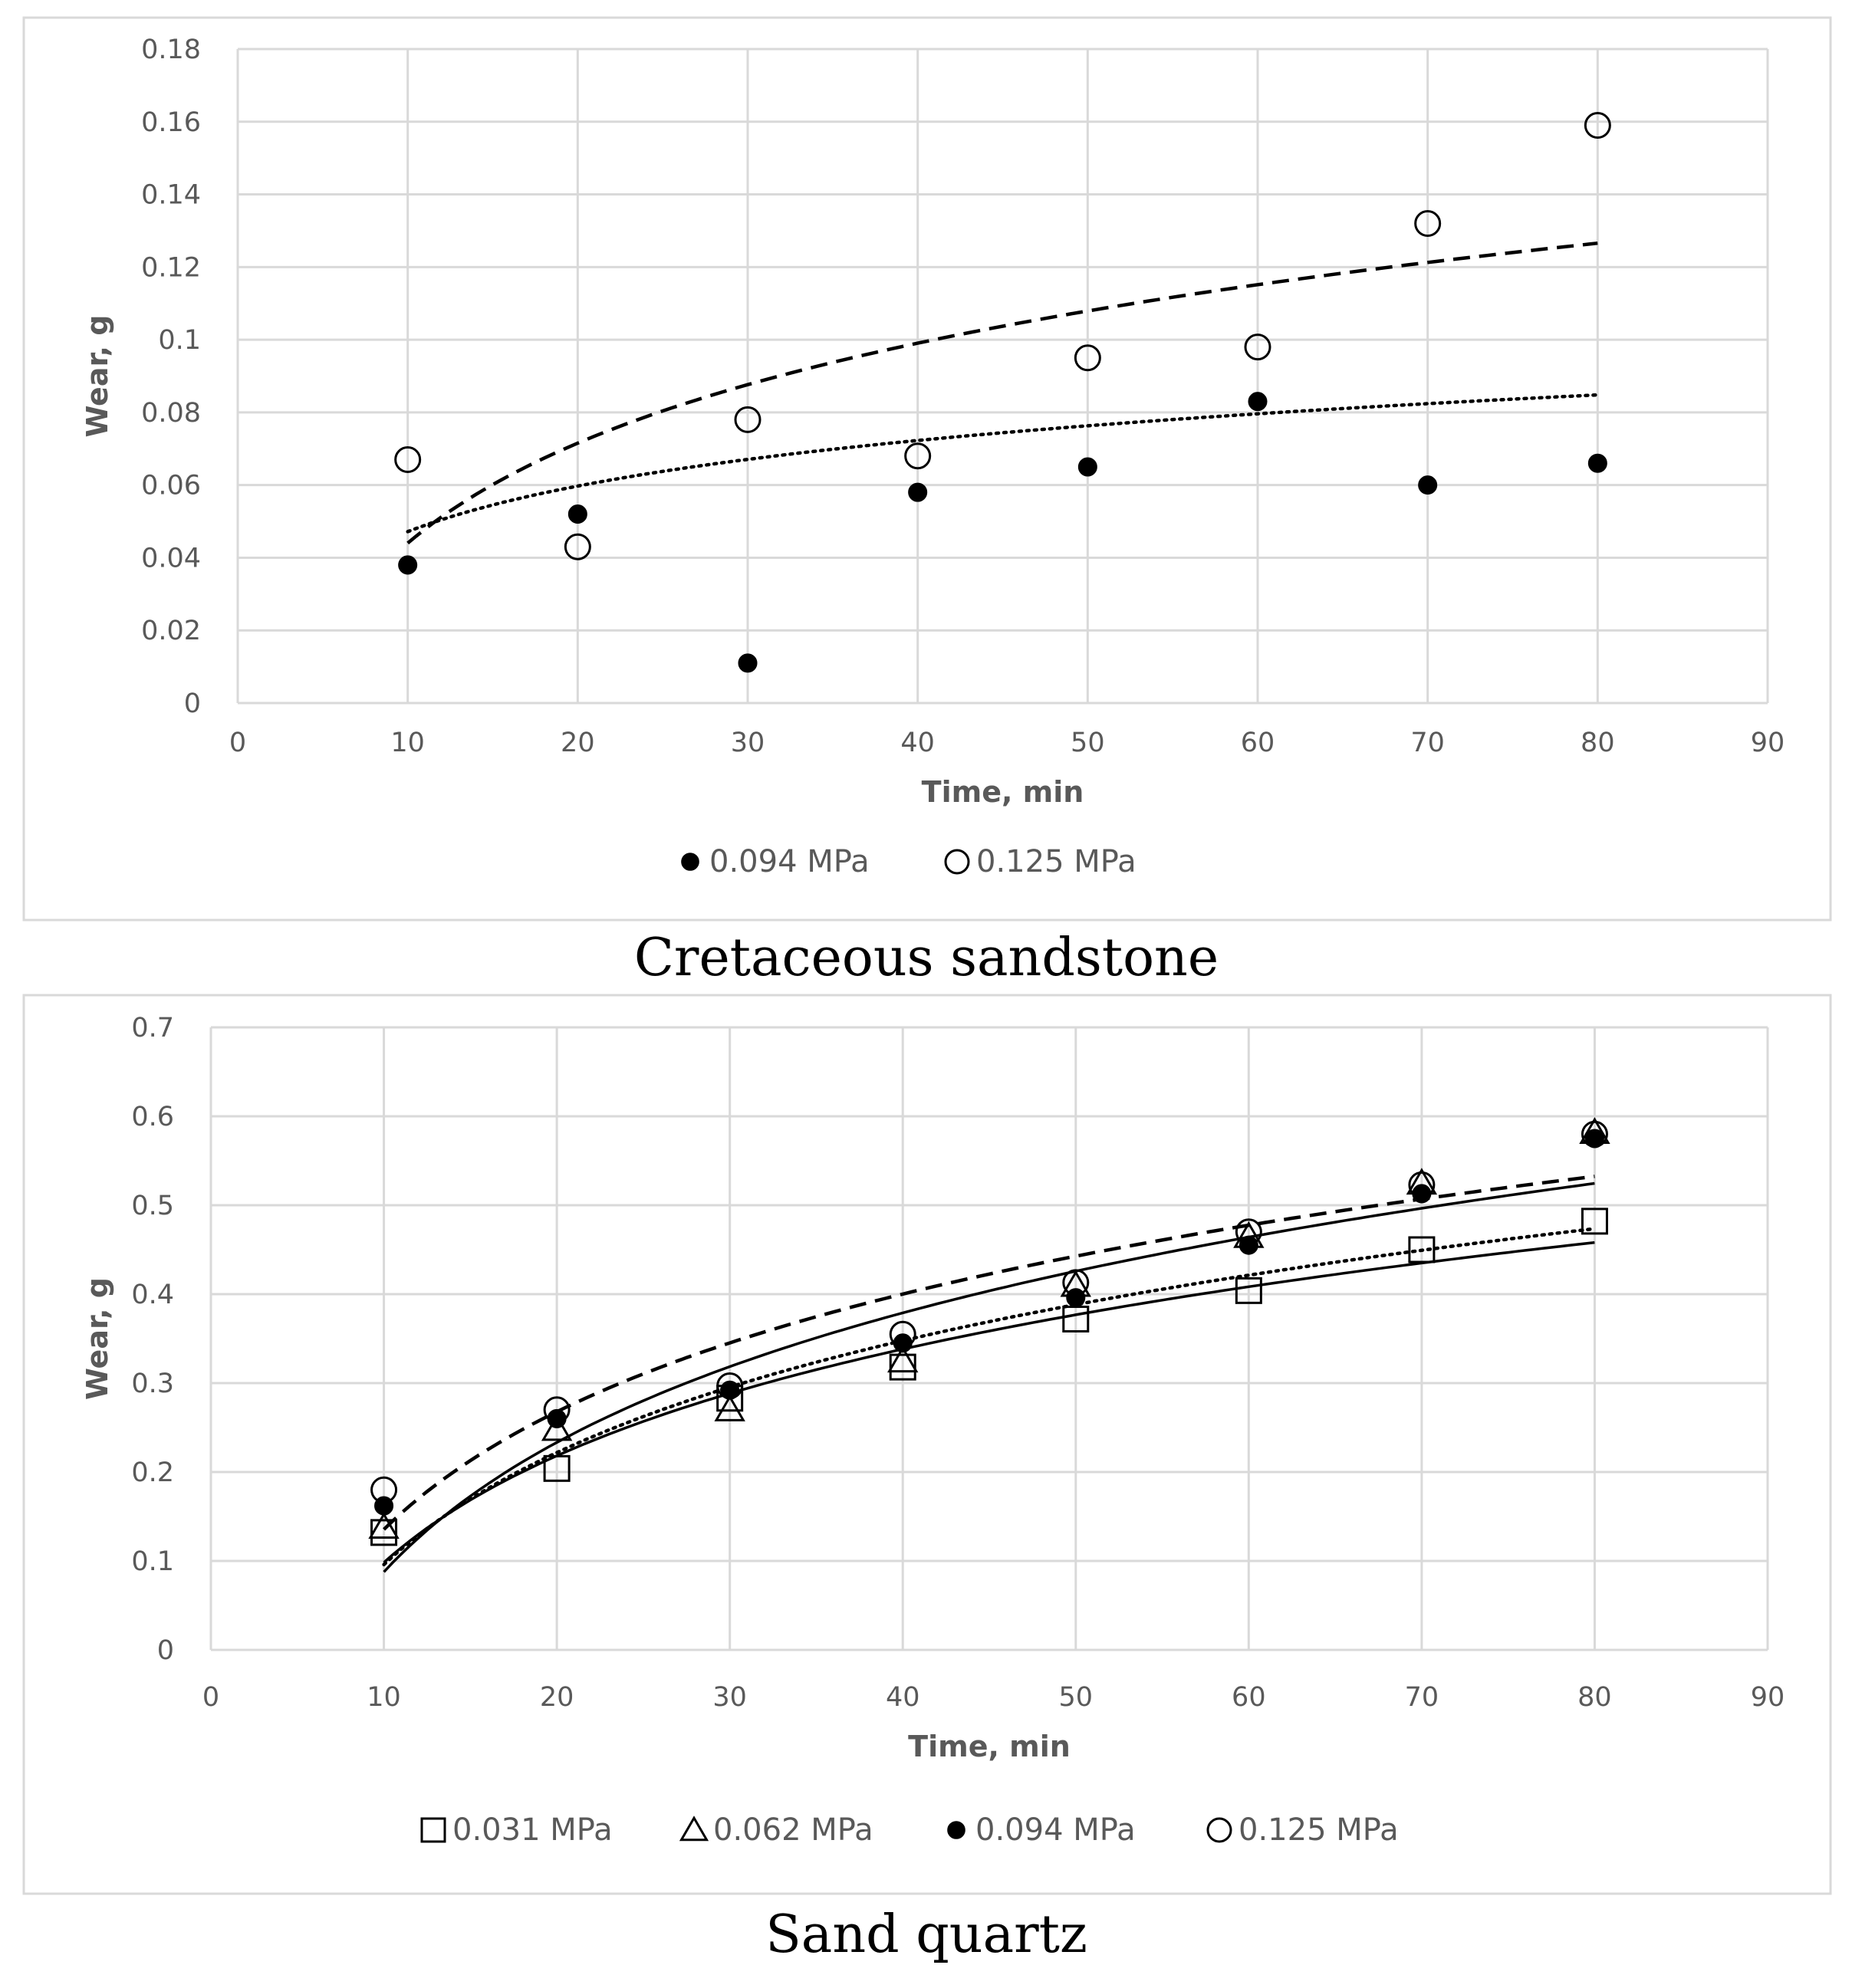 Image resolution: width=1852 pixels, height=1988 pixels. What do you see at coordinates (237, 743) in the screenshot?
I see `x-tick-label: 0` at bounding box center [237, 743].